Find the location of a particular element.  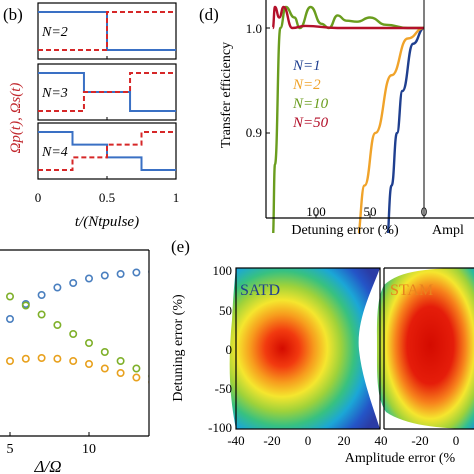

panel-b-xaxis: 0 0.5 1 t/(Ntpulse) is located at coordinates (107, 210).